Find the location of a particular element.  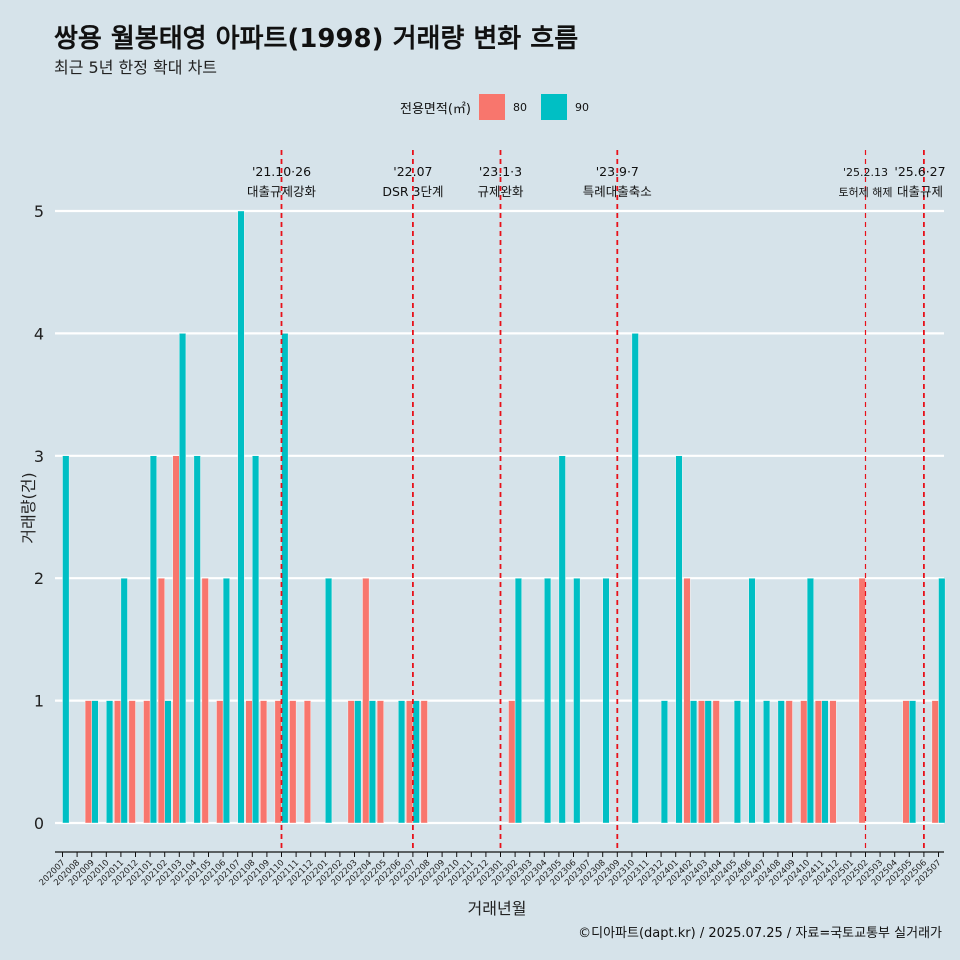

event-date: '23.1·3 is located at coordinates (500, 171).